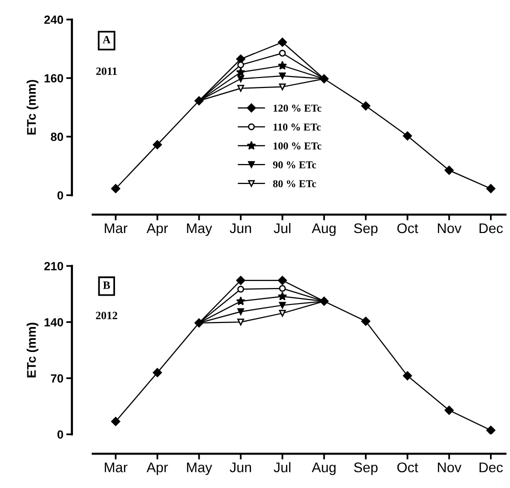  I want to click on y-tick-label: 140, so click(54, 322).